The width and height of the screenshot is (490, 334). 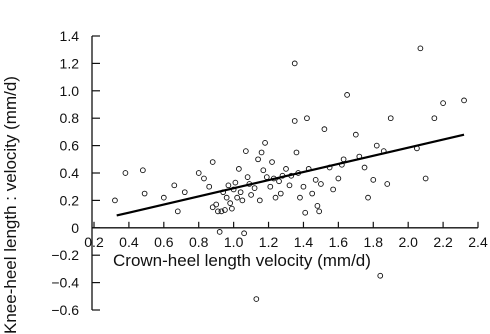 I want to click on y-tick-label: 0.4, so click(x=70, y=173).